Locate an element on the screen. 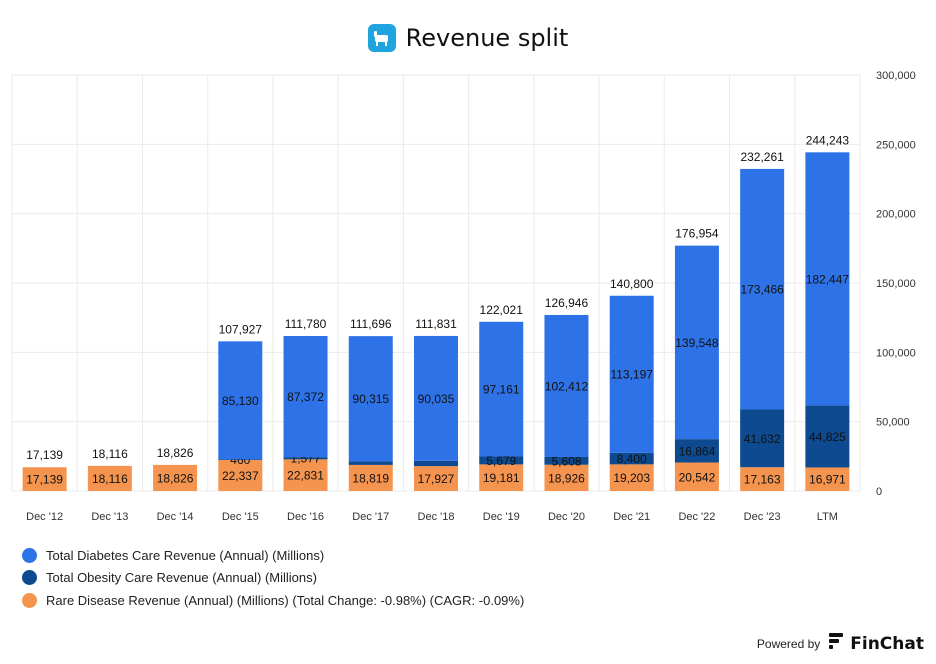 This screenshot has height=664, width=936. total-label: 107,927 is located at coordinates (241, 329).